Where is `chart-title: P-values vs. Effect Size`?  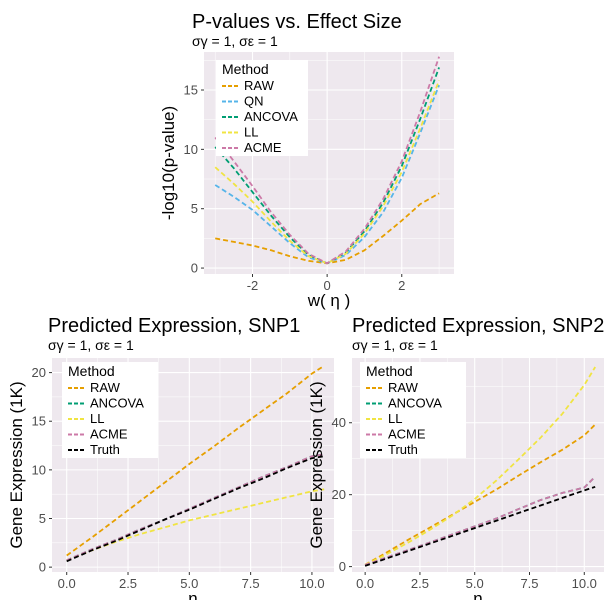 chart-title: P-values vs. Effect Size is located at coordinates (297, 22).